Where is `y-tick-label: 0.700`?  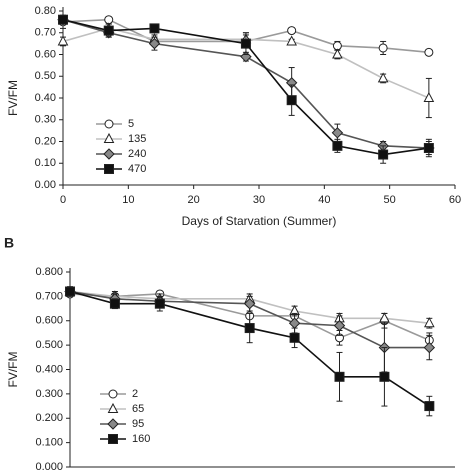
y-tick-label: 0.700 is located at coordinates (49, 296).